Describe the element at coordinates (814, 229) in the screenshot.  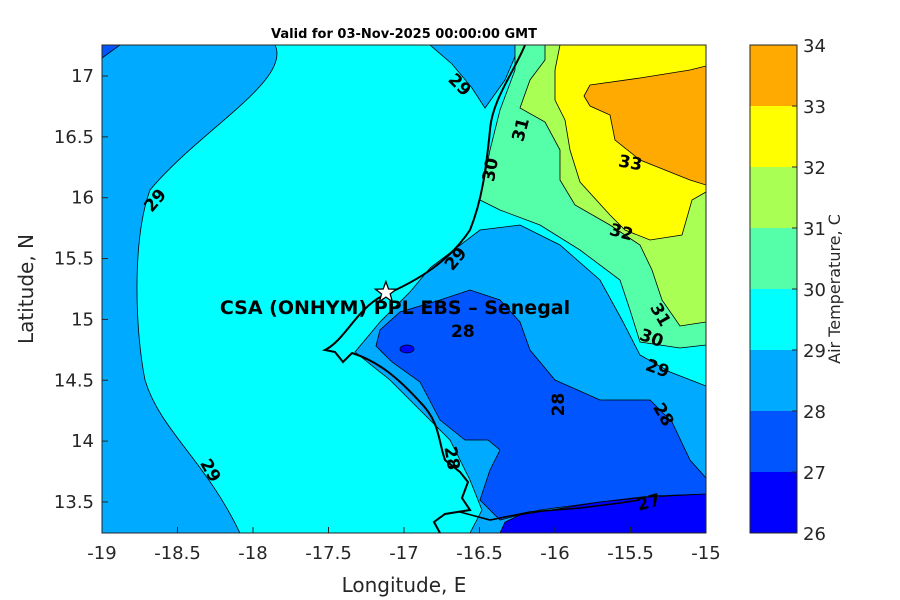
I see `colorbar-tick-label: 31` at that location.